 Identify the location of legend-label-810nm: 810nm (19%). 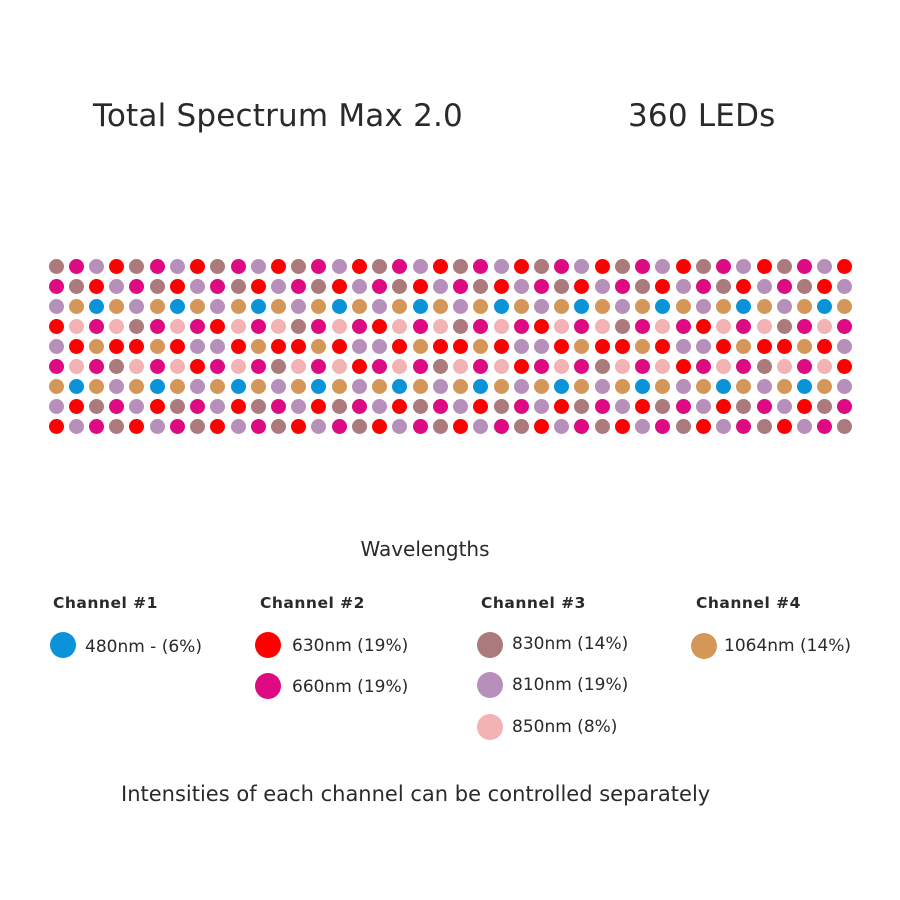
(570, 685).